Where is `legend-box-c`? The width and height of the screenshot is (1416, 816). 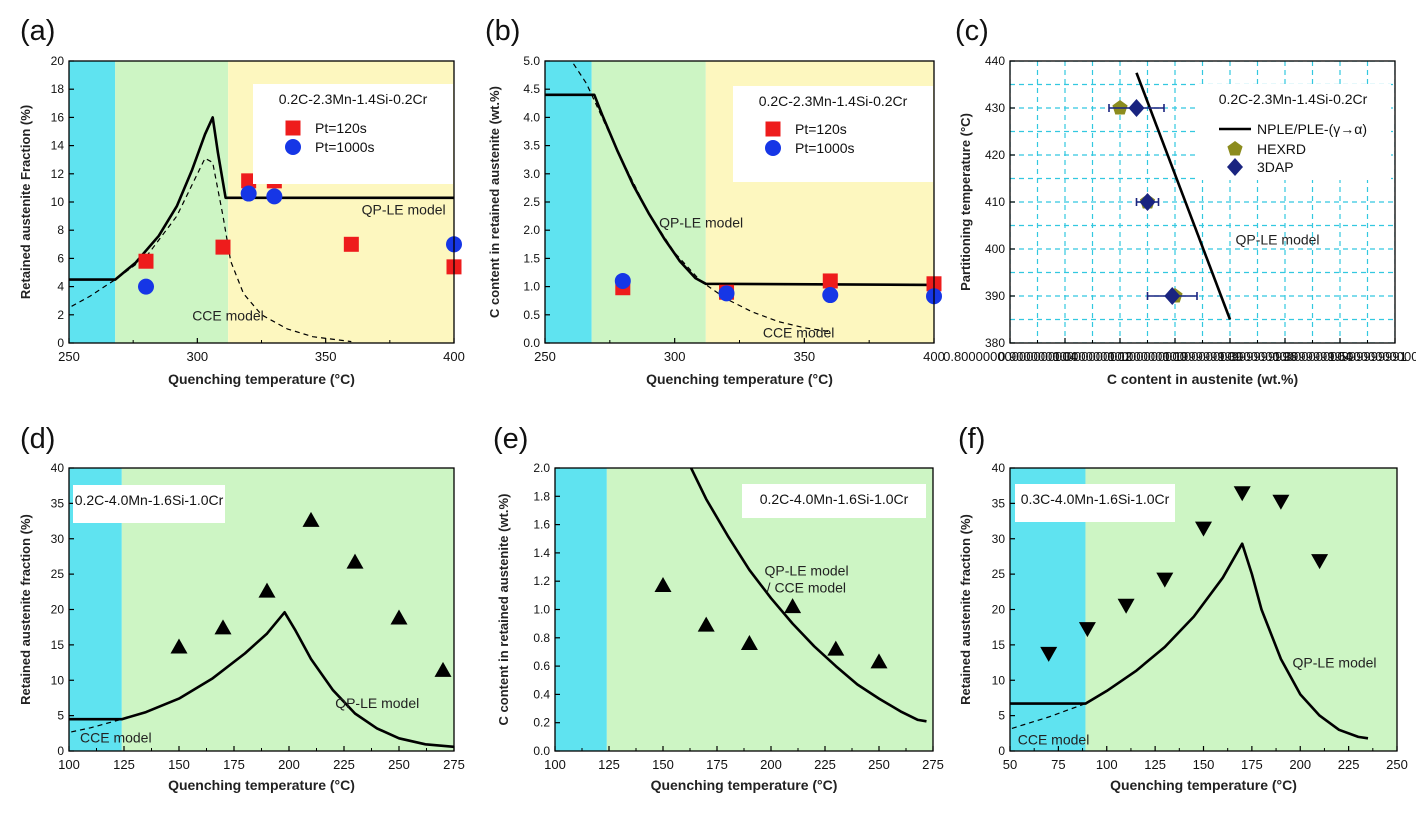
legend-box-c is located at coordinates (1293, 132).